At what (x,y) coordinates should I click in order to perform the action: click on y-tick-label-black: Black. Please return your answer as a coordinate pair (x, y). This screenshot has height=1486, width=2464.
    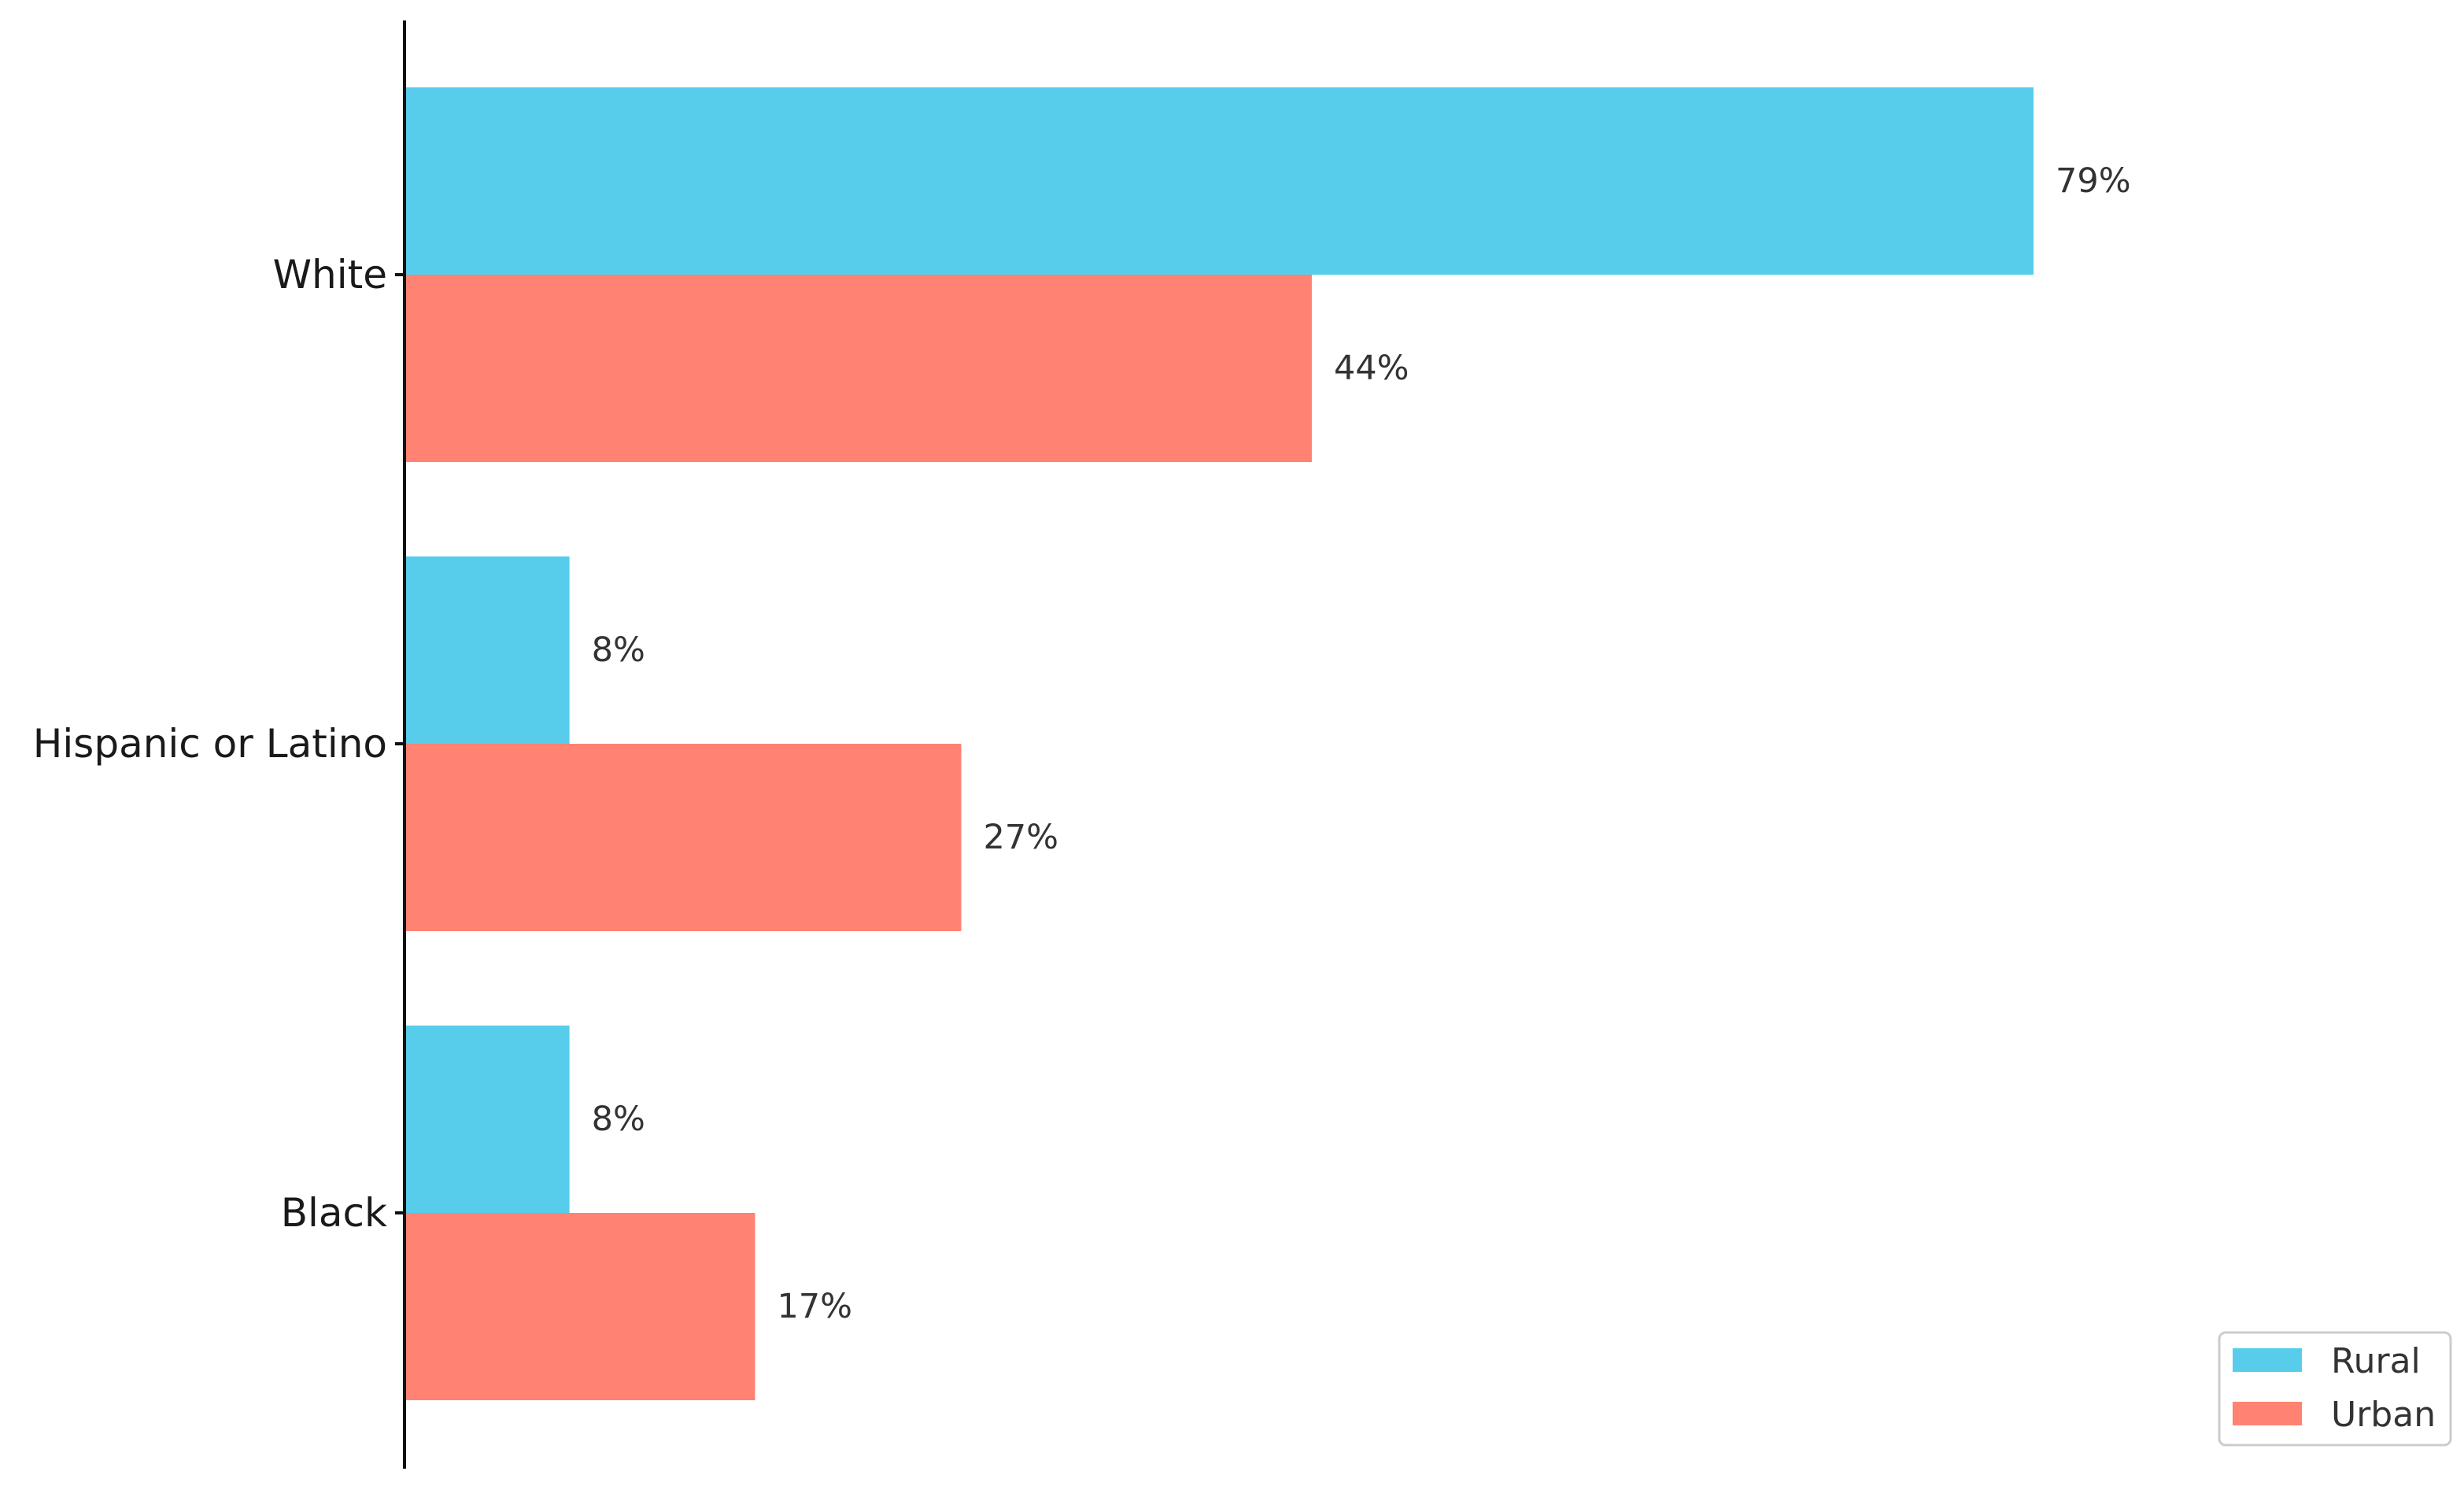
    Looking at the image, I should click on (334, 1213).